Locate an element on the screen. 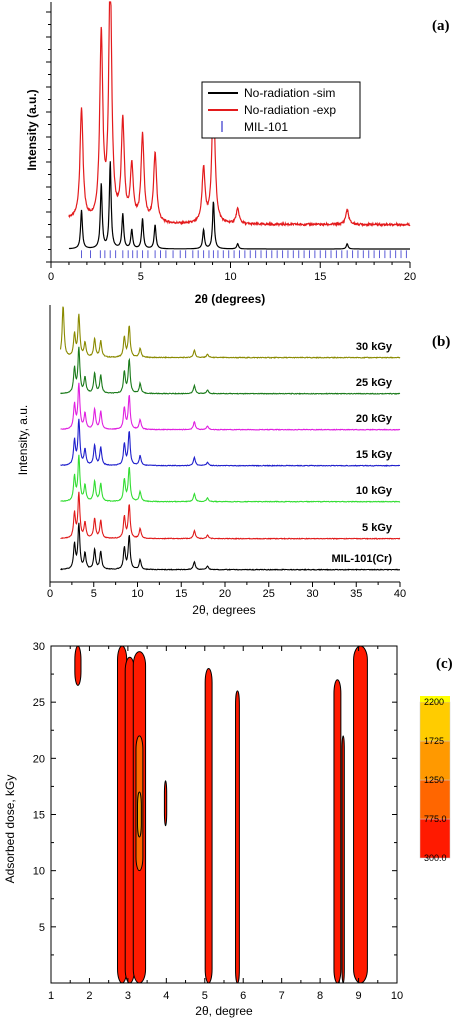 This screenshot has height=1020, width=474. panel-c-x-axis-label: 2θ, degree is located at coordinates (224, 1011).